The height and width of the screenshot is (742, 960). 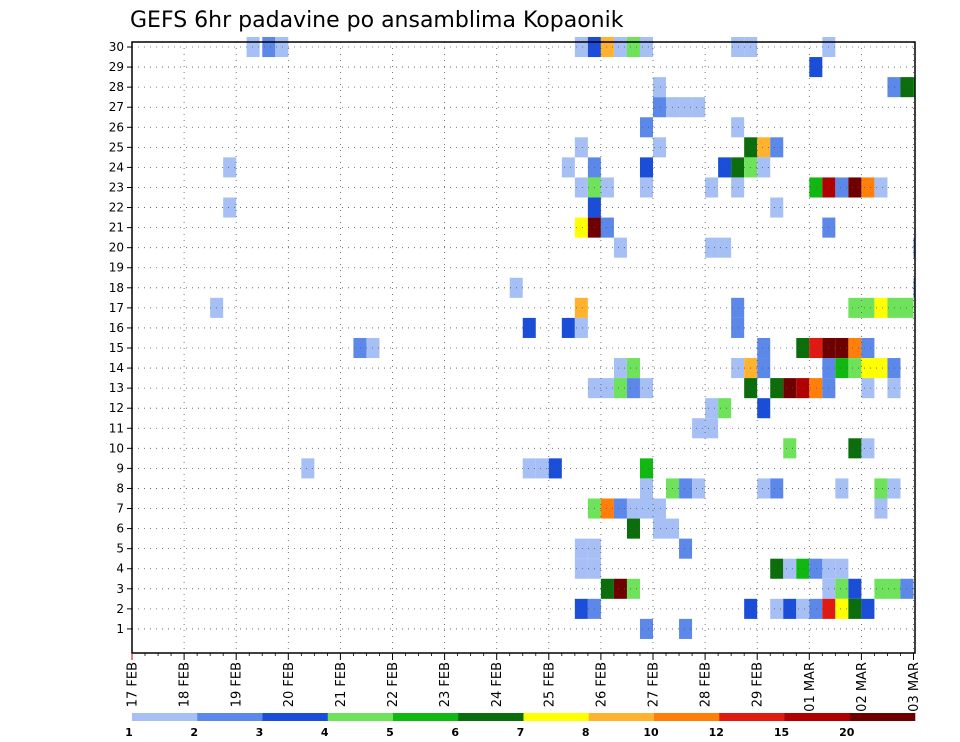 I want to click on y-tick-label: 10, so click(x=116, y=448).